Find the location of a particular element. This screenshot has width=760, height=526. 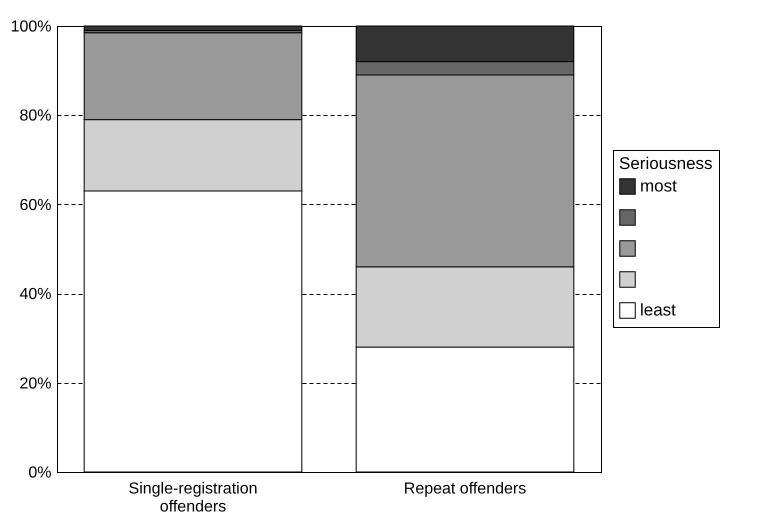

y-tick-label: 20% is located at coordinates (35, 383).